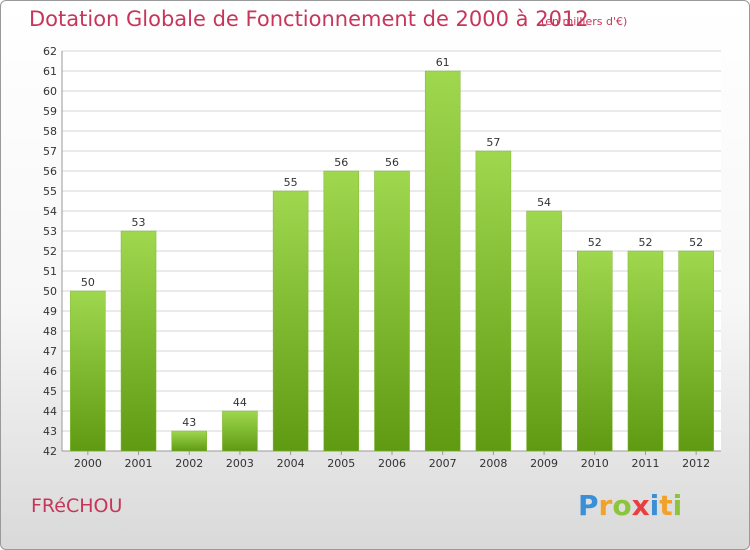  What do you see at coordinates (291, 182) in the screenshot?
I see `data-label: 55` at bounding box center [291, 182].